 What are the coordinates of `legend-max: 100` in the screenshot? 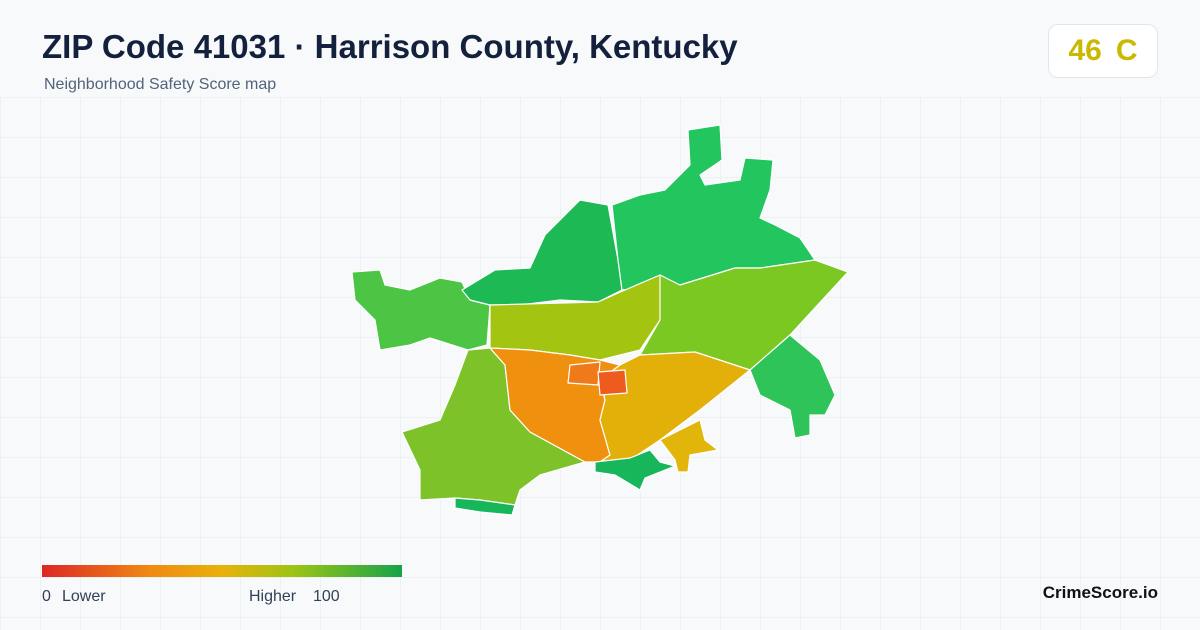 It's located at (326, 596).